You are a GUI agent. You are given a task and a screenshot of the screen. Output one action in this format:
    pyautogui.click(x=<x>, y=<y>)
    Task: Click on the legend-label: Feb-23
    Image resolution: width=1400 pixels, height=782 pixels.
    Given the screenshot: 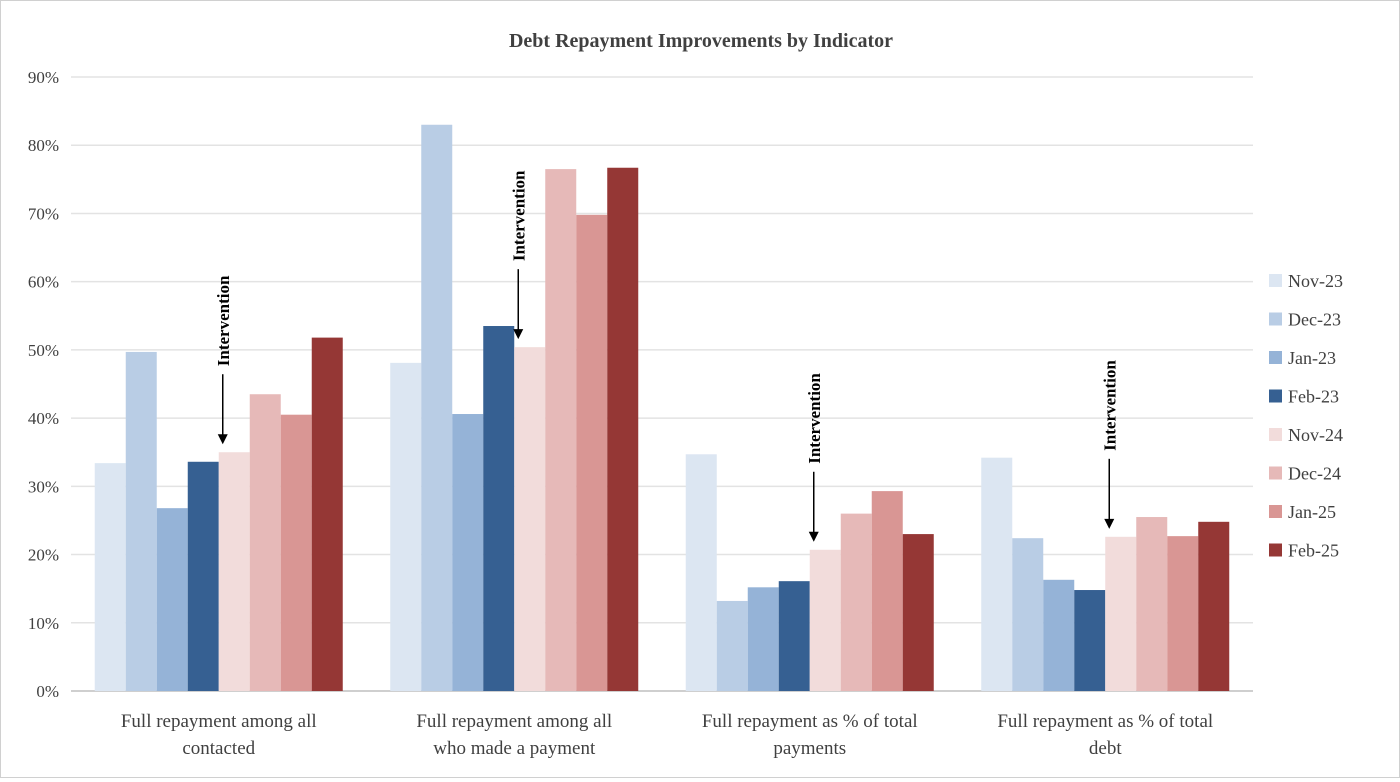 What is the action you would take?
    pyautogui.click(x=1313, y=397)
    